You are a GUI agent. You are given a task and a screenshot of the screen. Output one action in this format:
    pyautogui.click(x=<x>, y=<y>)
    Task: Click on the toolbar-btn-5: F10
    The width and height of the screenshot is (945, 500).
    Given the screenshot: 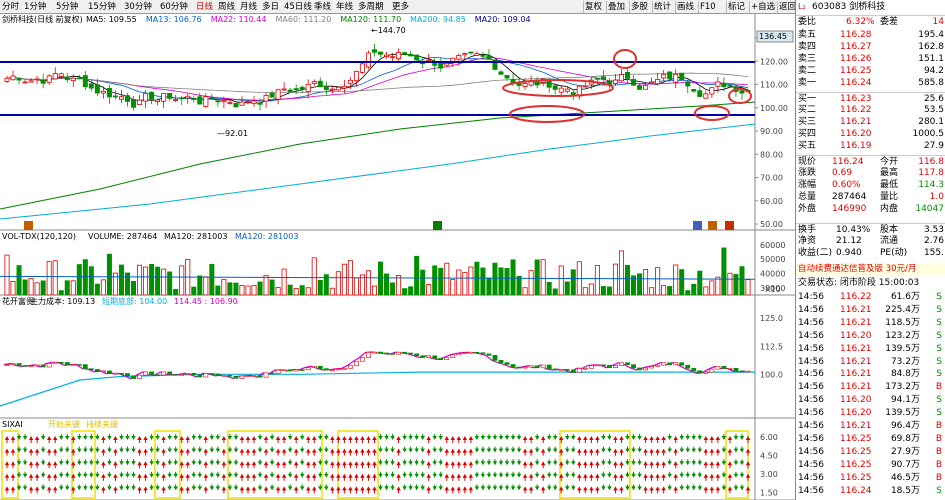 What is the action you would take?
    pyautogui.click(x=708, y=7)
    